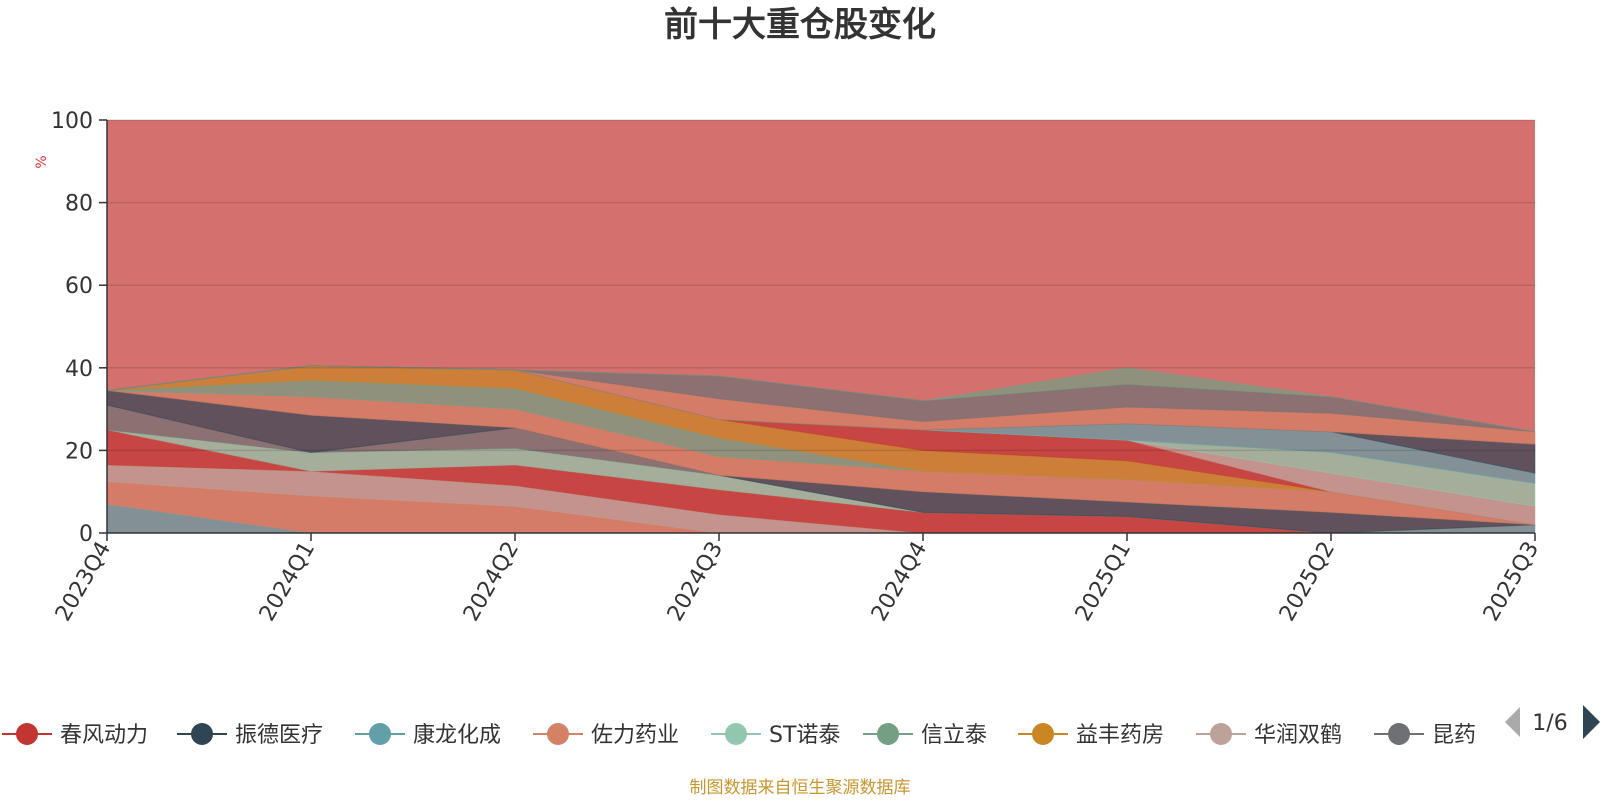 This screenshot has width=1600, height=800. What do you see at coordinates (899, 582) in the screenshot?
I see `x-tick-label-2024Q4: 2024Q4` at bounding box center [899, 582].